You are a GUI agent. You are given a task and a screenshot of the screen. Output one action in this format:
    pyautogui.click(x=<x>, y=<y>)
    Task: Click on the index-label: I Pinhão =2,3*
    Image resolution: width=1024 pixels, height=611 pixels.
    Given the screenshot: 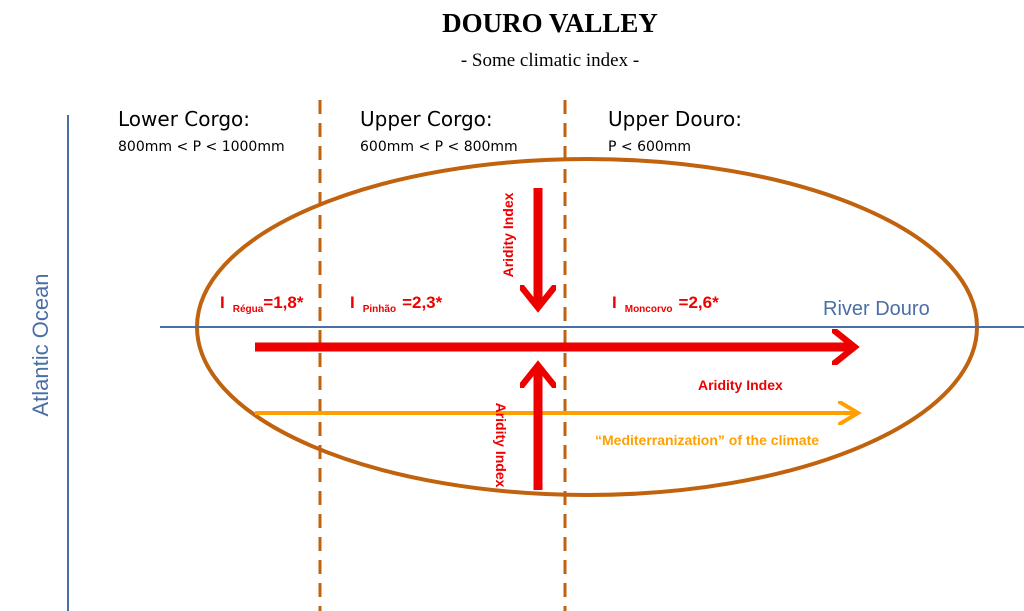 What is the action you would take?
    pyautogui.click(x=396, y=304)
    